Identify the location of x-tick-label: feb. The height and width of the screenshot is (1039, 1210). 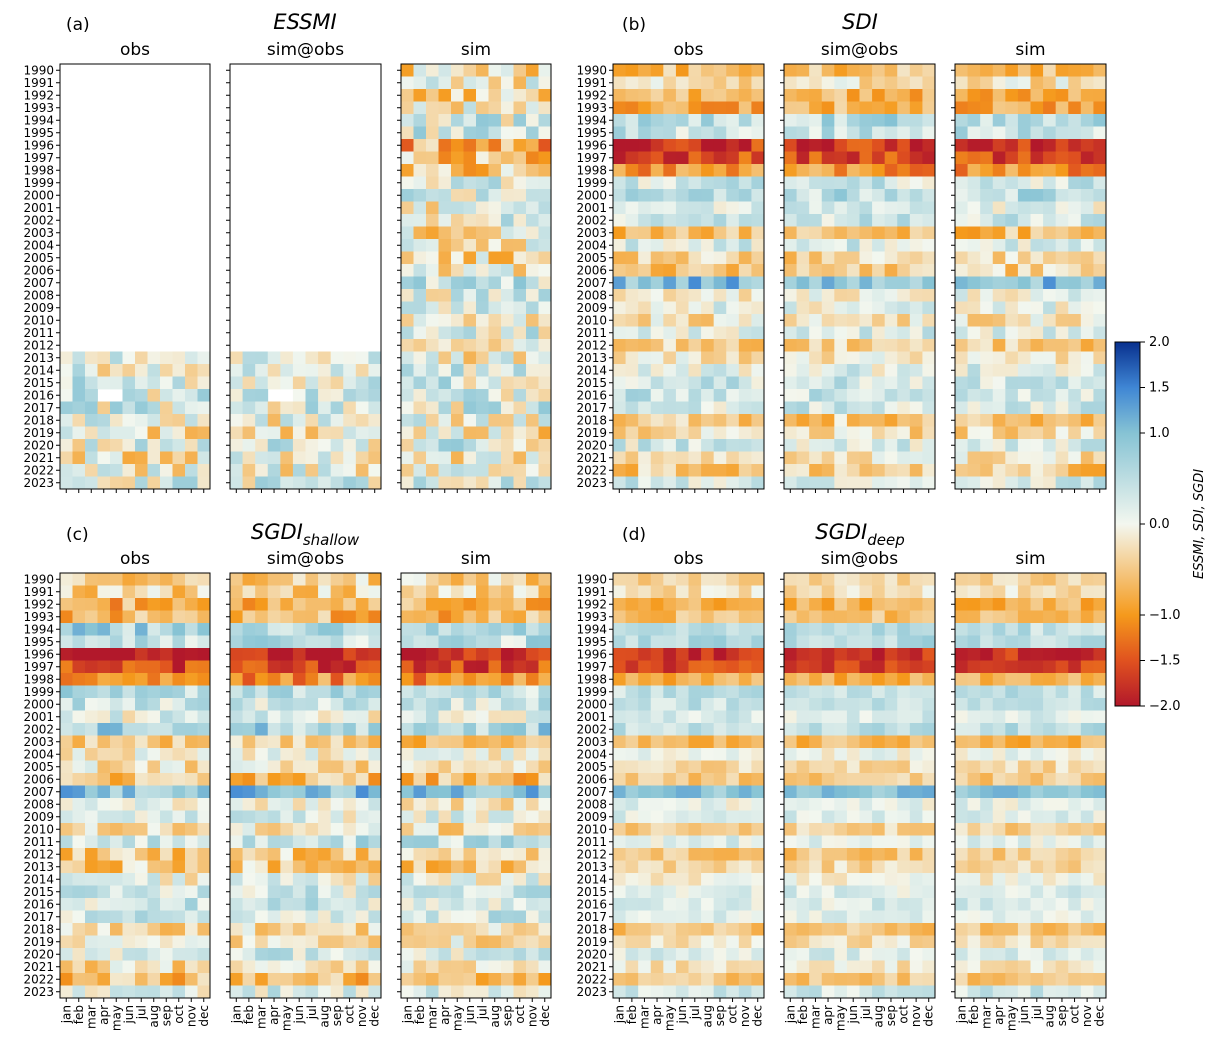
(249, 1014).